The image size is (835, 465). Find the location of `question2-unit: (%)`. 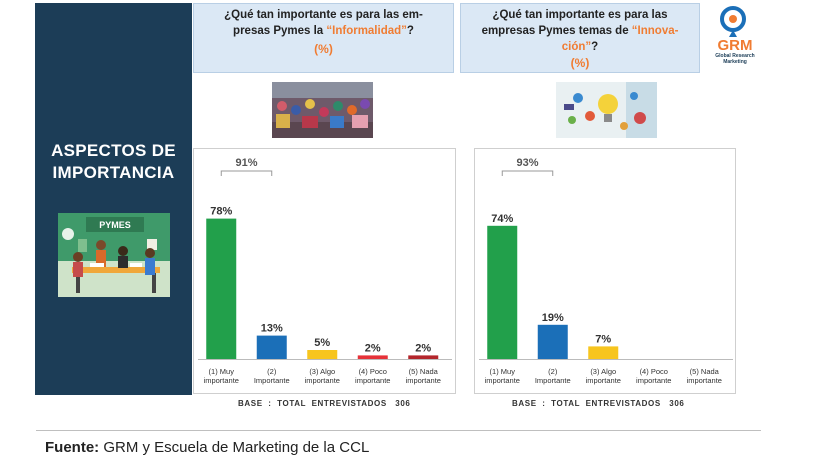

question2-unit: (%) is located at coordinates (580, 63).